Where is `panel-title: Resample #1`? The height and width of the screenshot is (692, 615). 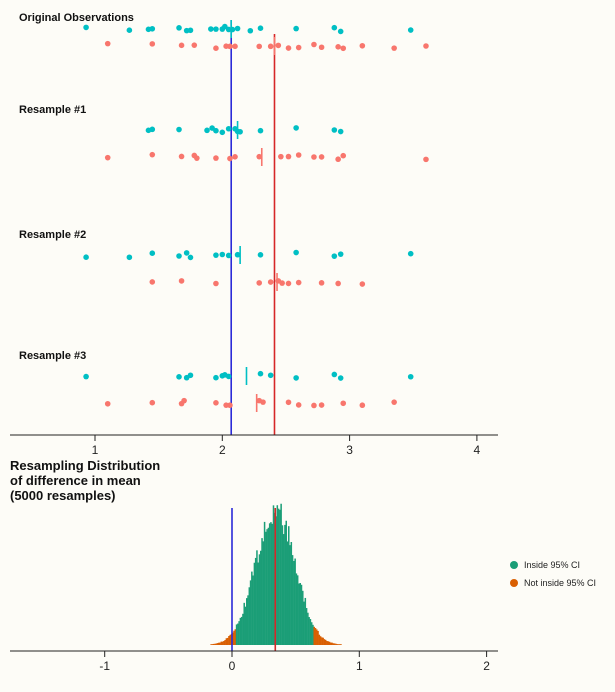 panel-title: Resample #1 is located at coordinates (52, 110).